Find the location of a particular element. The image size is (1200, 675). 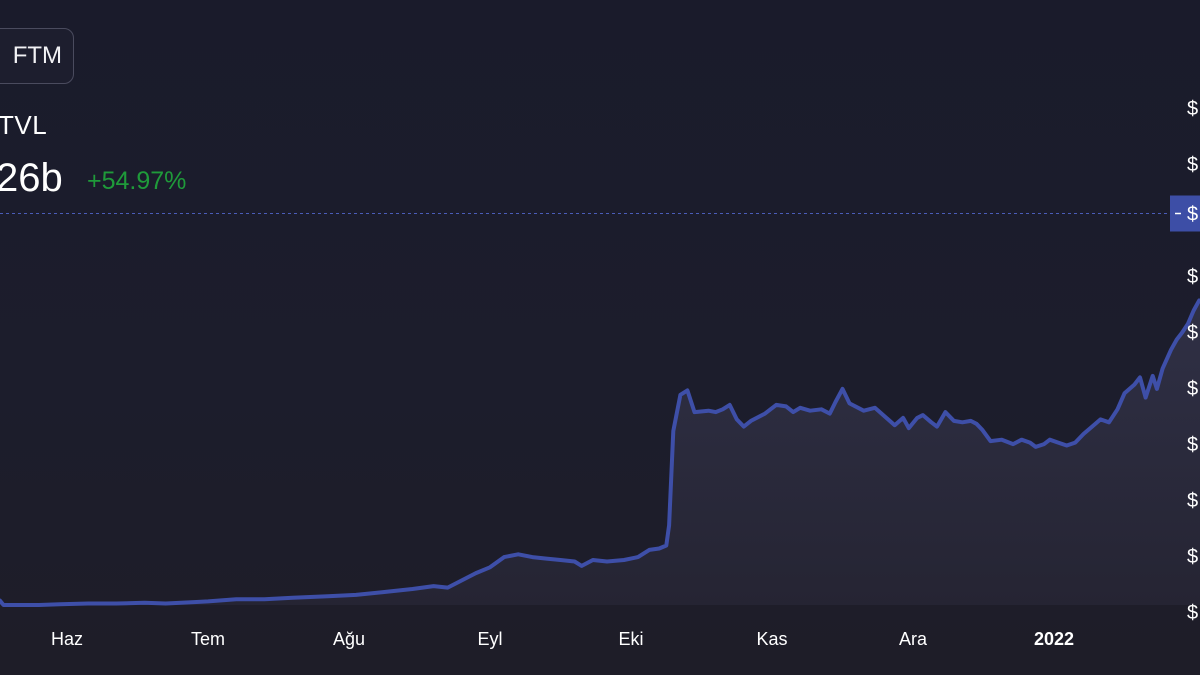

x-tick-label: Ara is located at coordinates (913, 639).